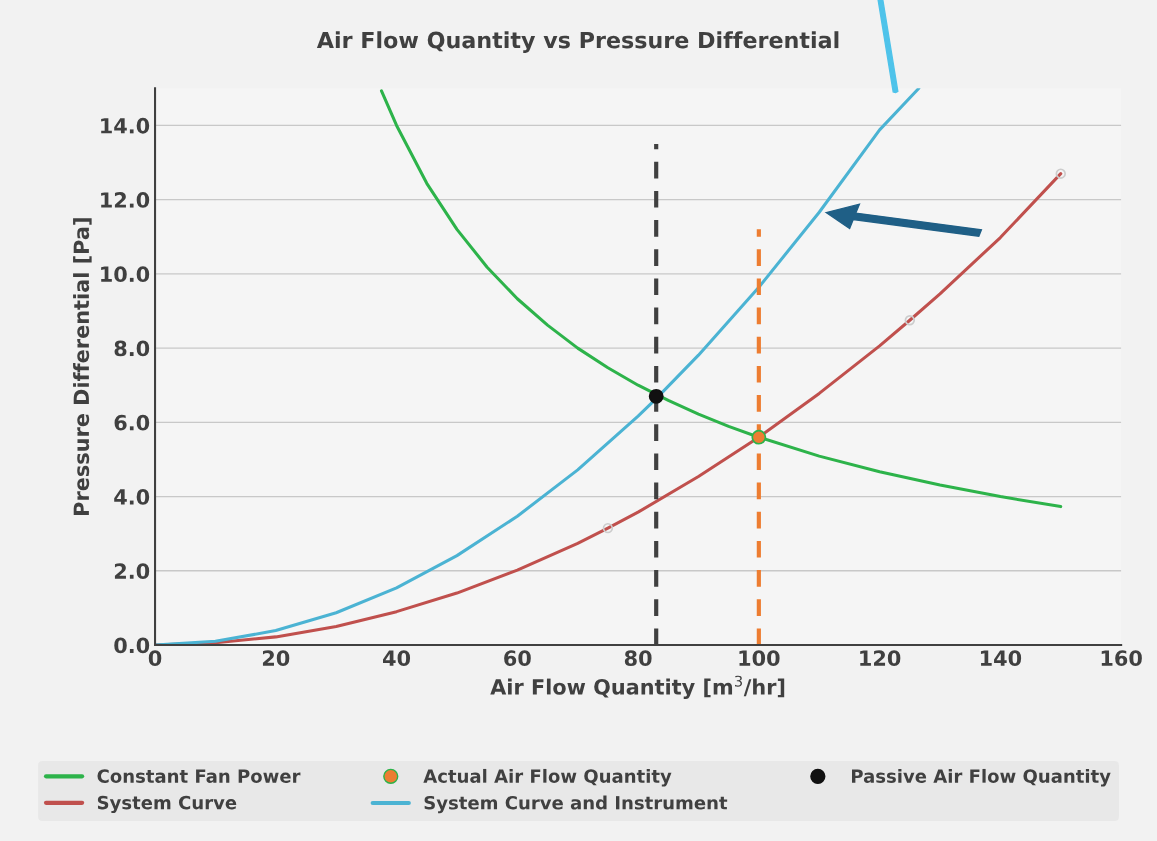 Image resolution: width=1157 pixels, height=841 pixels. Describe the element at coordinates (132, 497) in the screenshot. I see `y-tick-label: 4.0` at that location.